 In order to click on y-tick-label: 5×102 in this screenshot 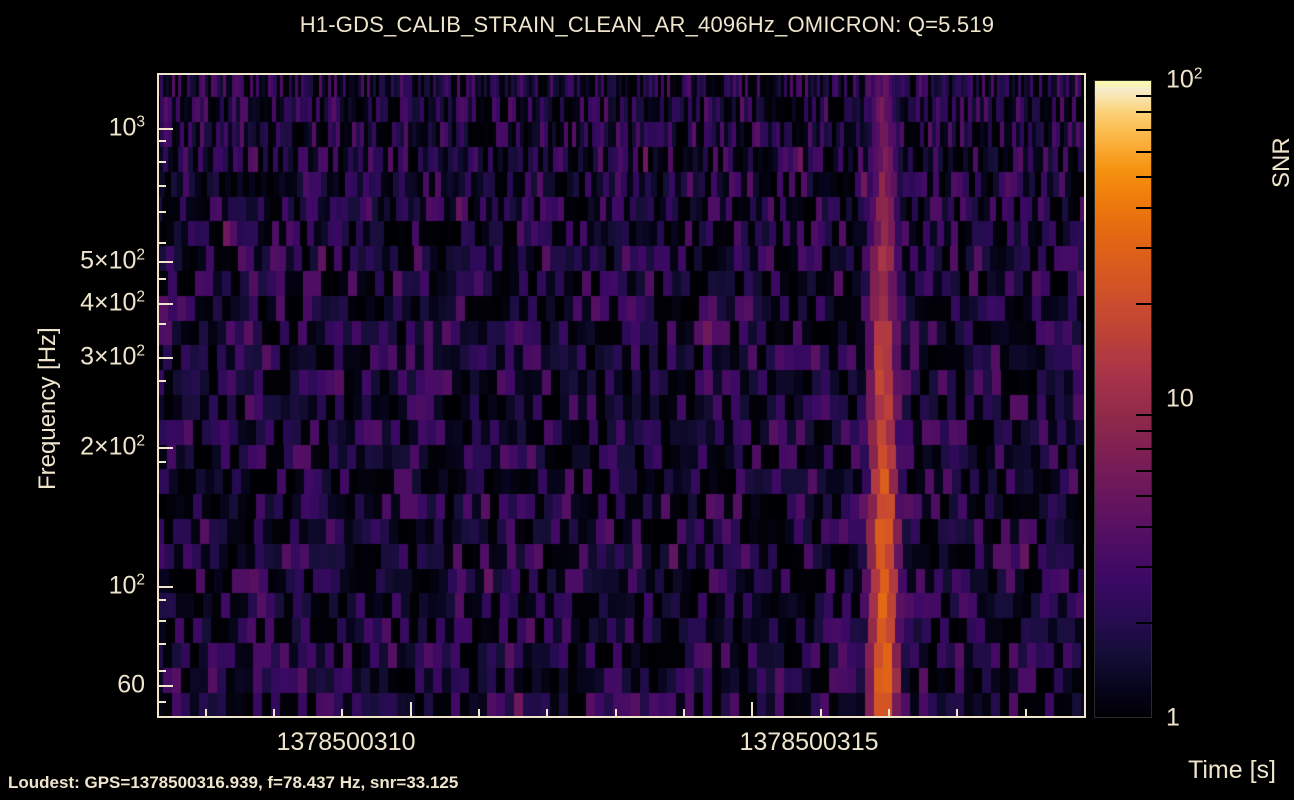, I will do `click(112, 260)`.